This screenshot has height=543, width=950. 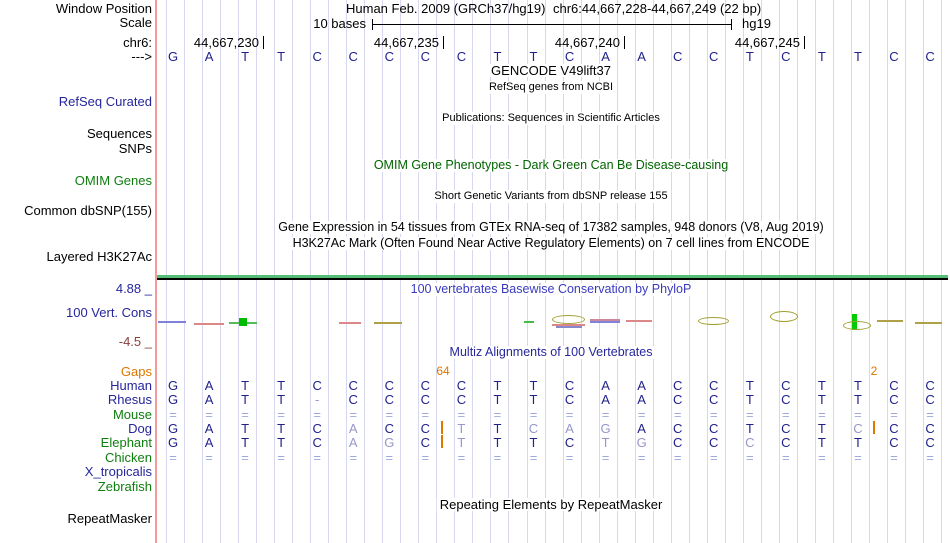 What do you see at coordinates (141, 56) in the screenshot?
I see `strand-arrow: --->` at bounding box center [141, 56].